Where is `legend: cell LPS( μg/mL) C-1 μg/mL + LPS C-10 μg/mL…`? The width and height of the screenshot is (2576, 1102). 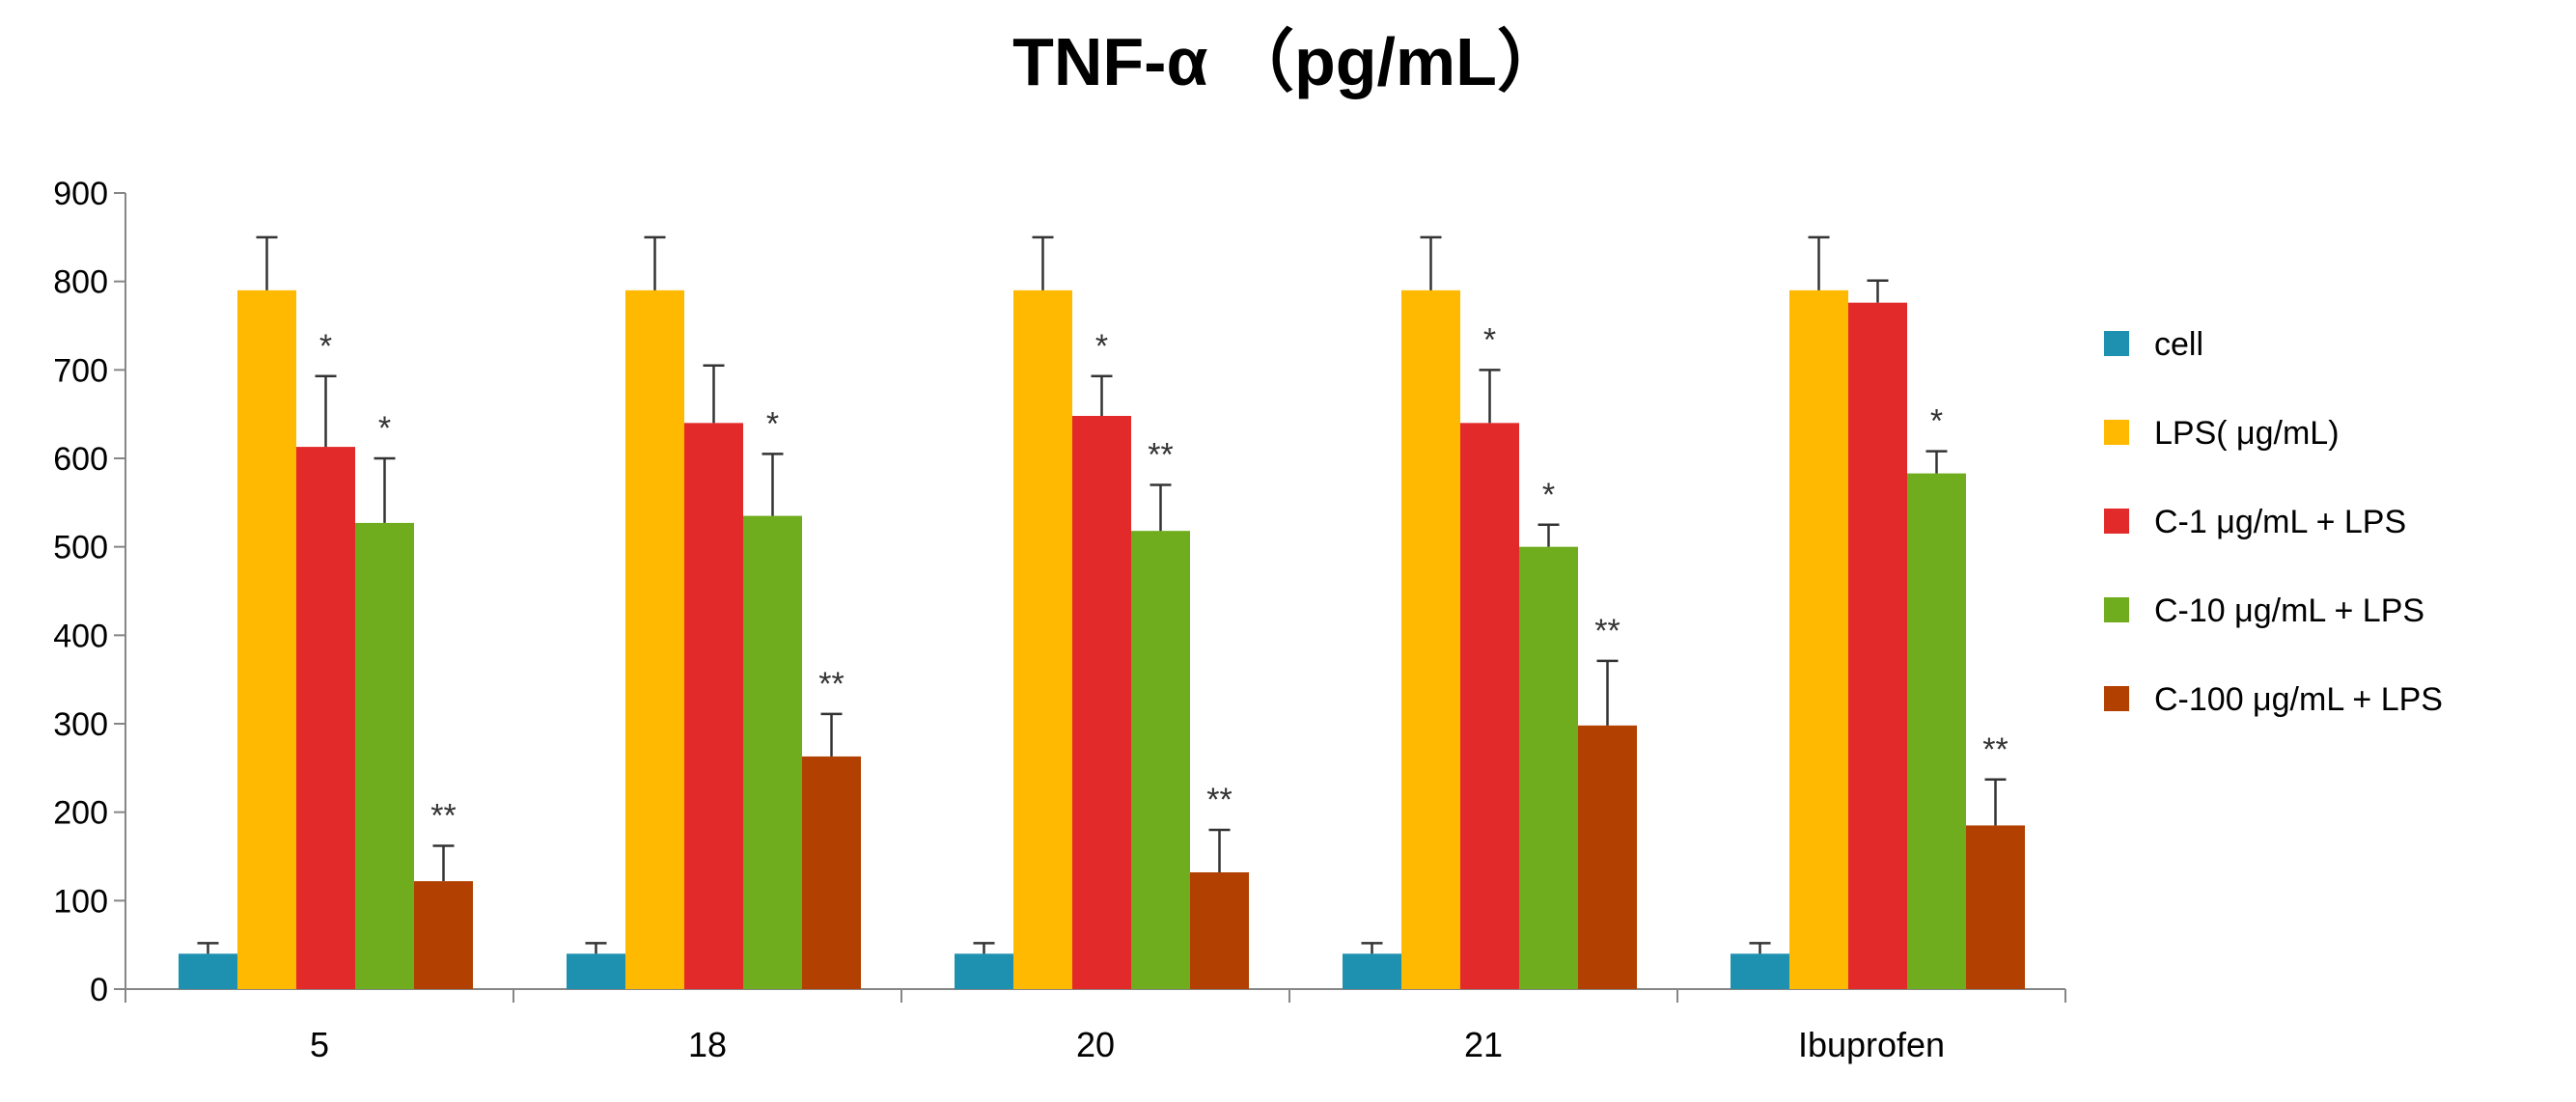
legend: cell LPS( μg/mL) C-1 μg/mL + LPS C-10 μg/mL… is located at coordinates (2273, 522).